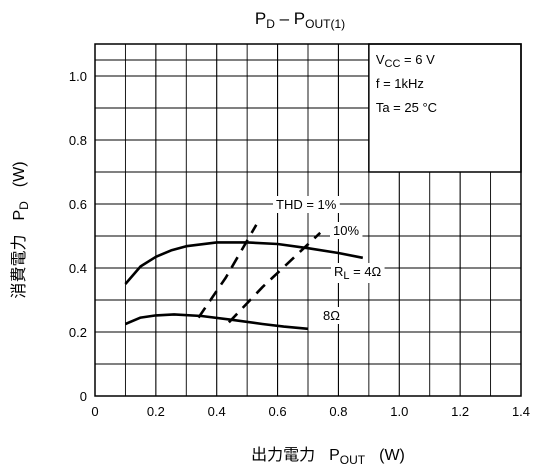  I want to click on series-group, so click(244, 277).